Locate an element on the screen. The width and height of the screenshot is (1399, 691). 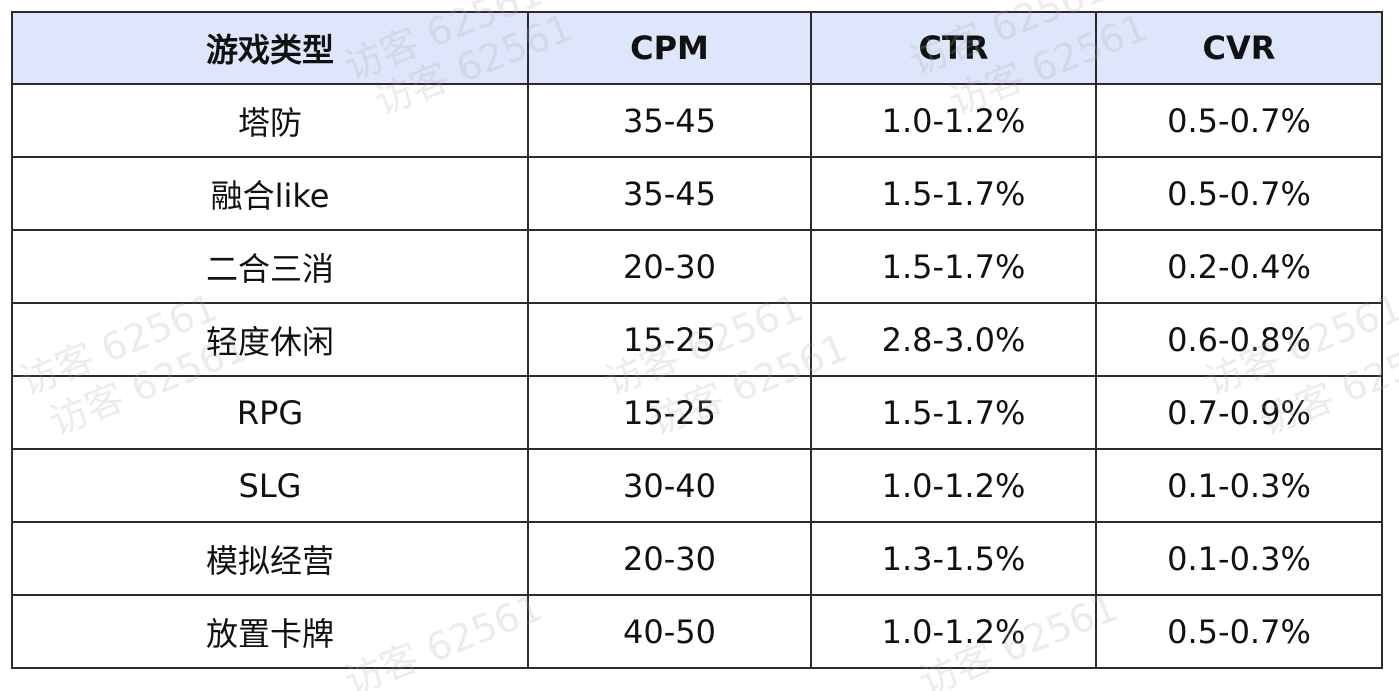
table-row: 融合like 35-45 1.5-1.7% 0.5-0.7% is located at coordinates (697, 193).